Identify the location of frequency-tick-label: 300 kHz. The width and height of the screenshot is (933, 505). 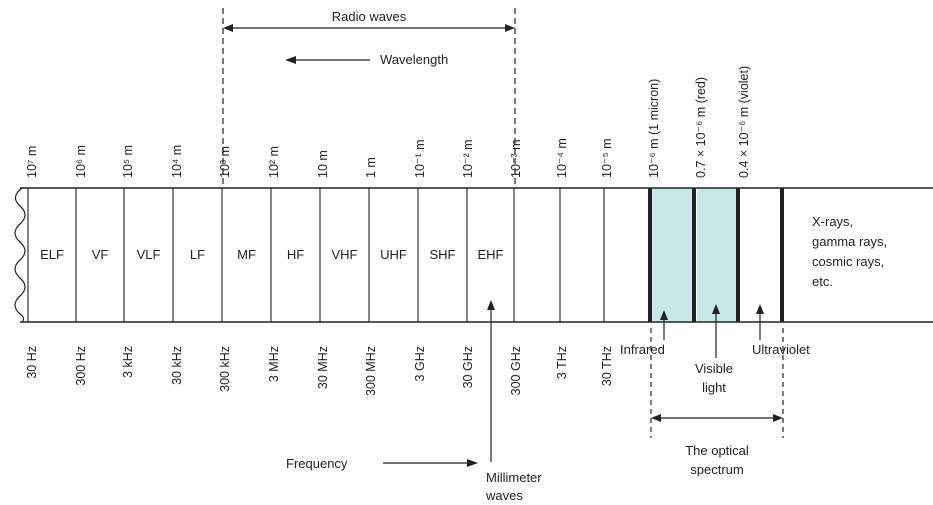
(225, 369).